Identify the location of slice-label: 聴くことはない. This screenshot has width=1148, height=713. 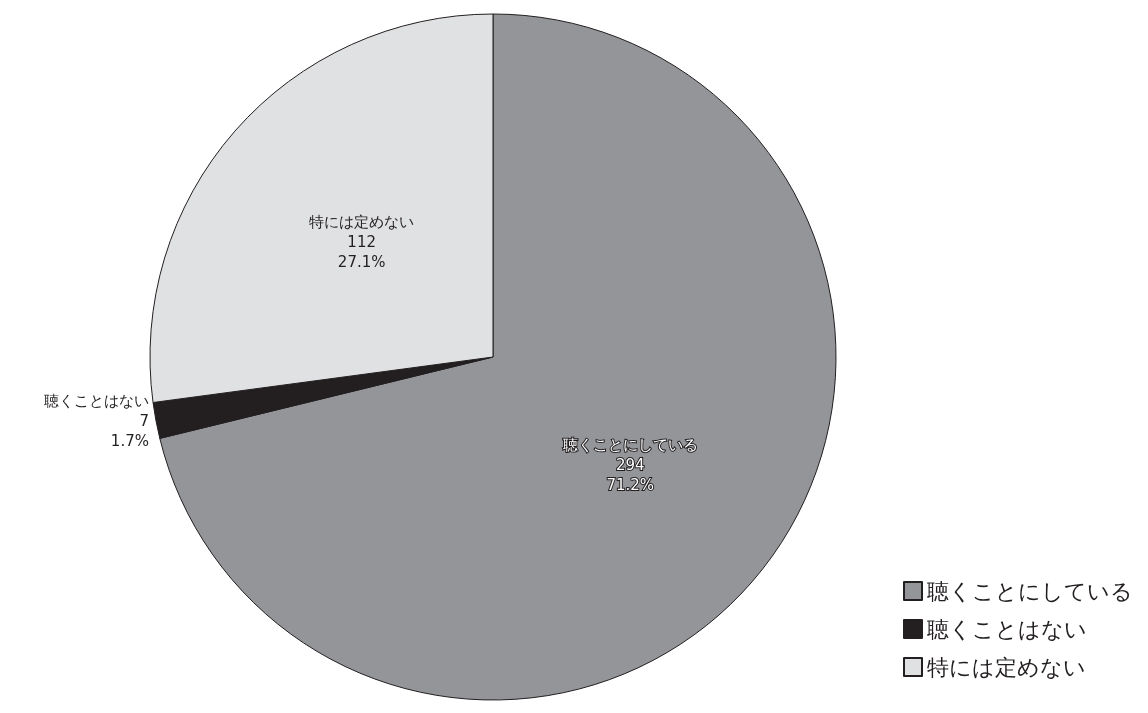
(96, 400).